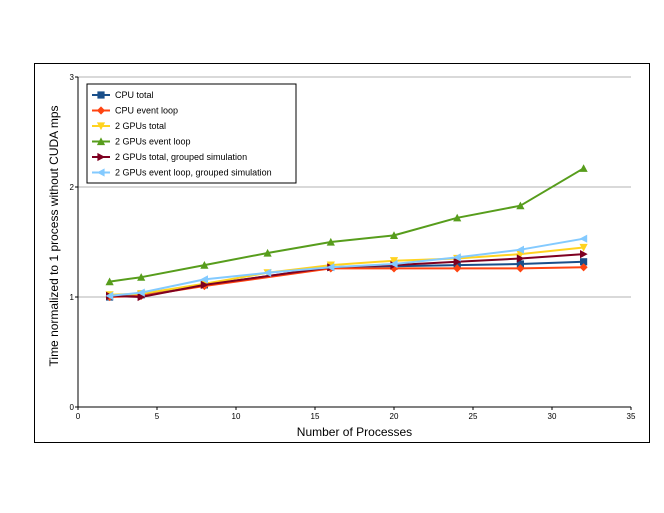  Describe the element at coordinates (236, 416) in the screenshot. I see `x-tick-label: 10` at that location.